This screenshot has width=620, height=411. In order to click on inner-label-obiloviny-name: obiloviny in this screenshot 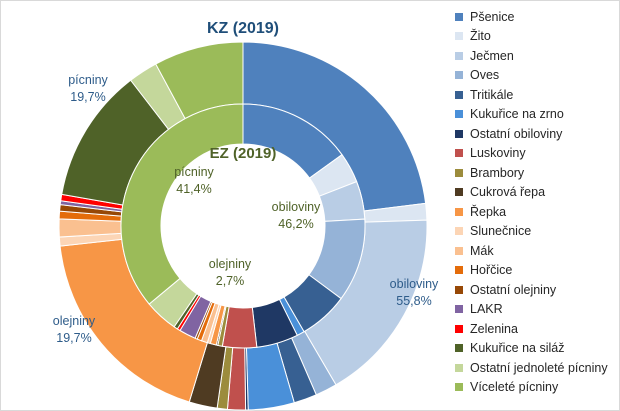, I will do `click(296, 207)`.